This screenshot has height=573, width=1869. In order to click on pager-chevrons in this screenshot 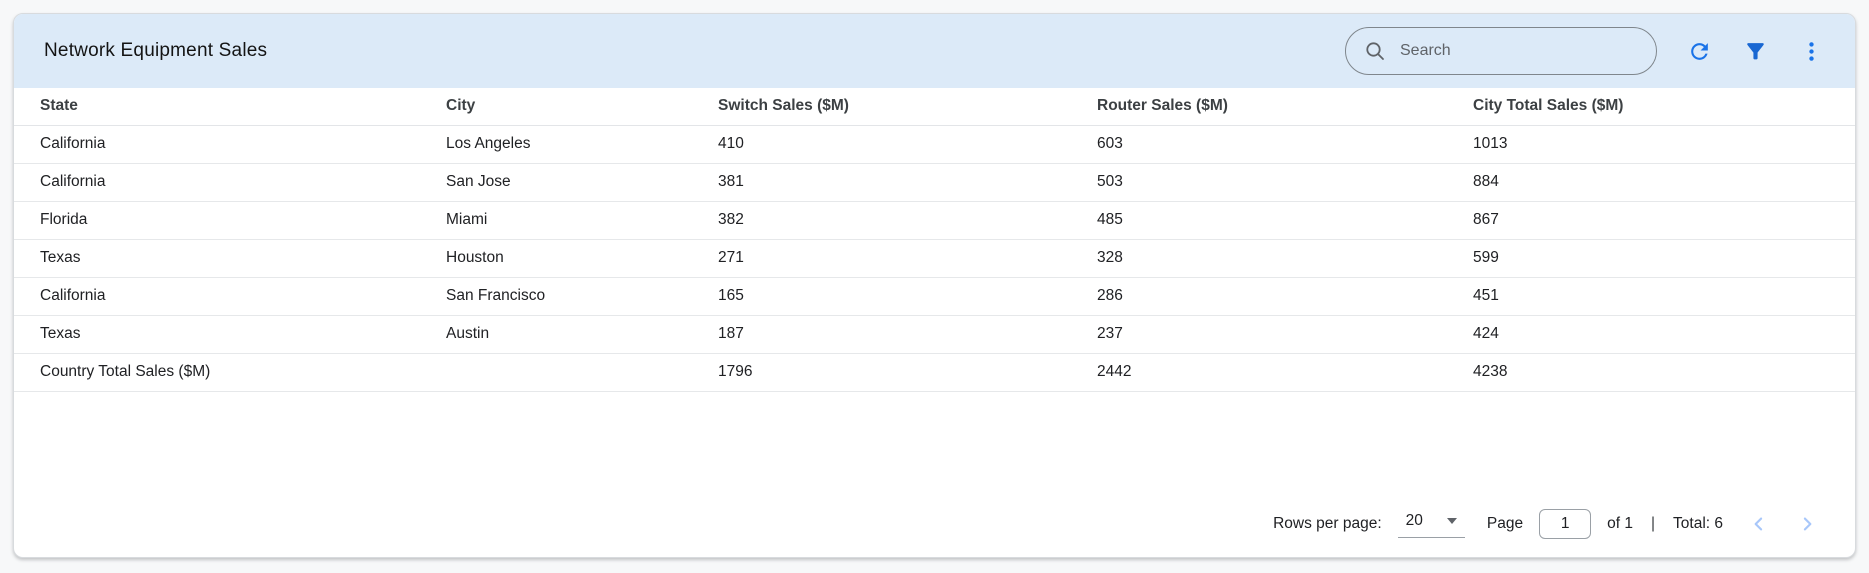, I will do `click(1783, 524)`.